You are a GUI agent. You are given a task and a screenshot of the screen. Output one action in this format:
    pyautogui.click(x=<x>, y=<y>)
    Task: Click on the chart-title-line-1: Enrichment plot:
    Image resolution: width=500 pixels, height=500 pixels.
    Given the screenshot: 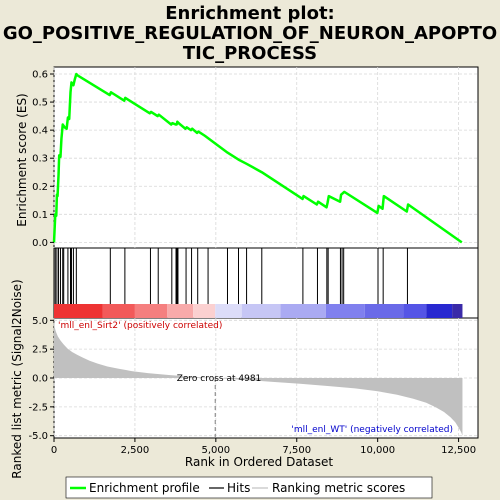 What is the action you would take?
    pyautogui.click(x=250, y=13)
    